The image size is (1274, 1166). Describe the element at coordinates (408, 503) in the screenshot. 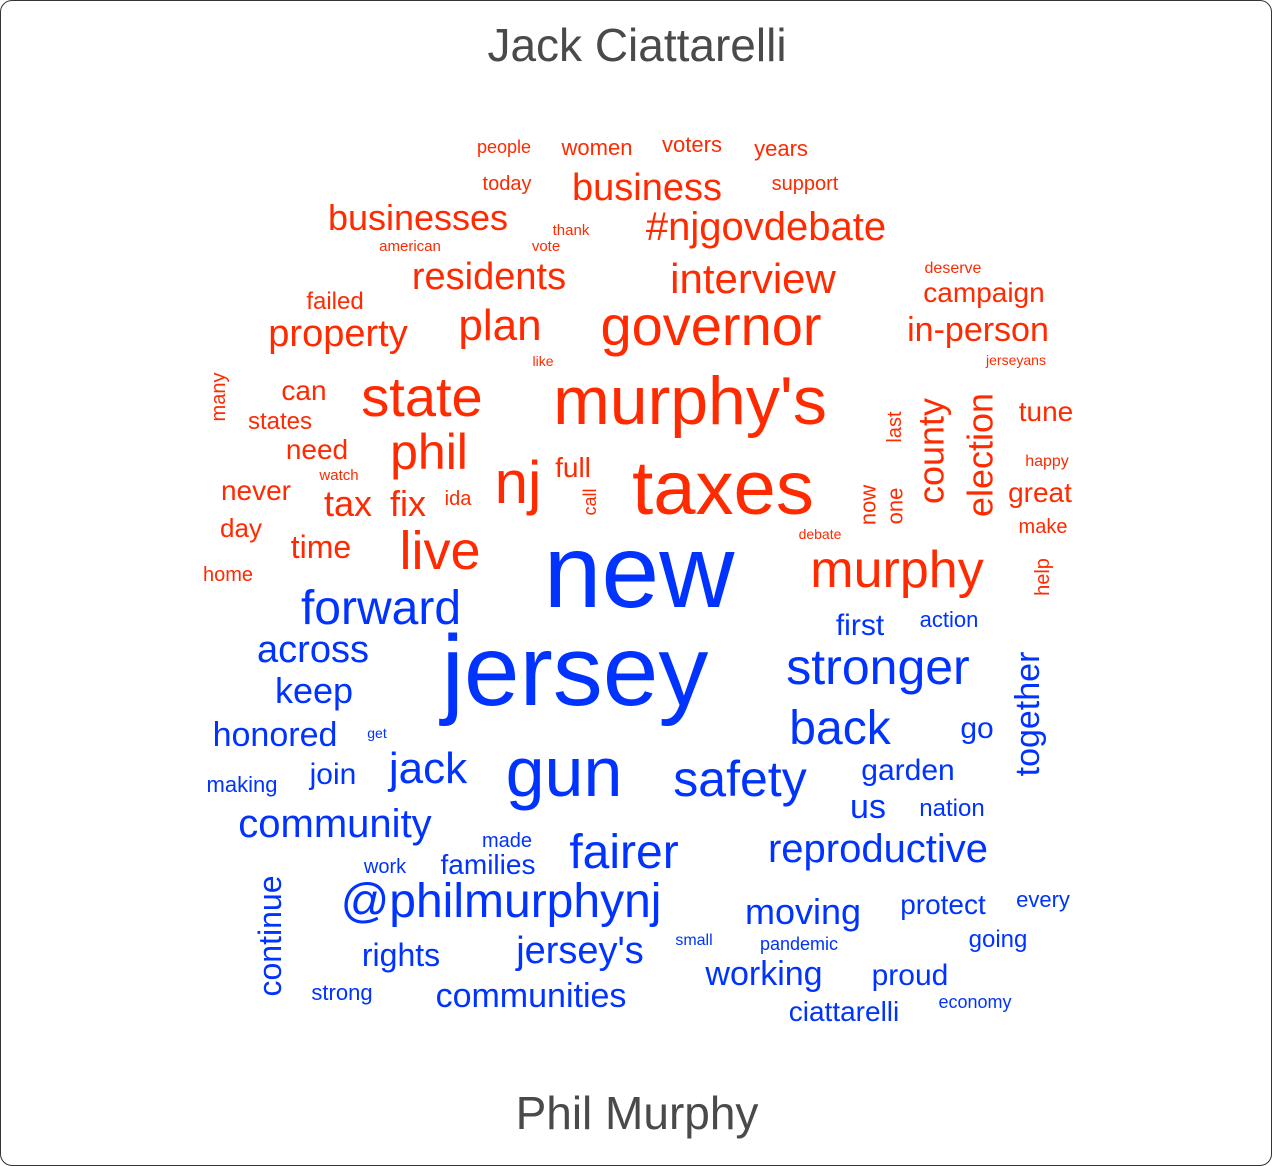

I see `word-ciattarelli-38: fix` at that location.